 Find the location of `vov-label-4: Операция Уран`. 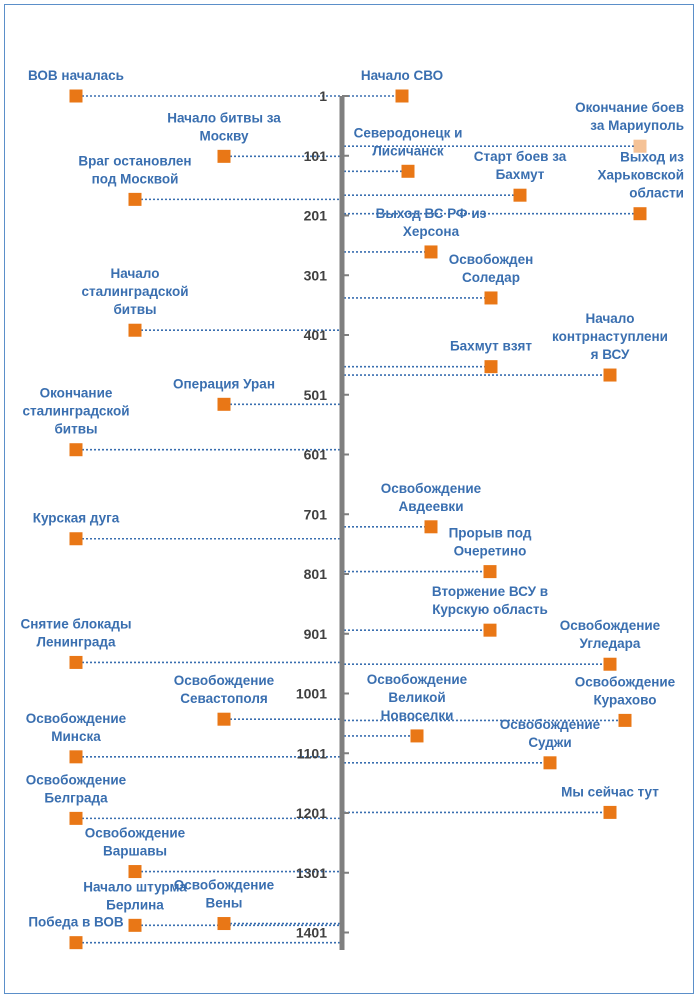

vov-label-4: Операция Уран is located at coordinates (224, 383).